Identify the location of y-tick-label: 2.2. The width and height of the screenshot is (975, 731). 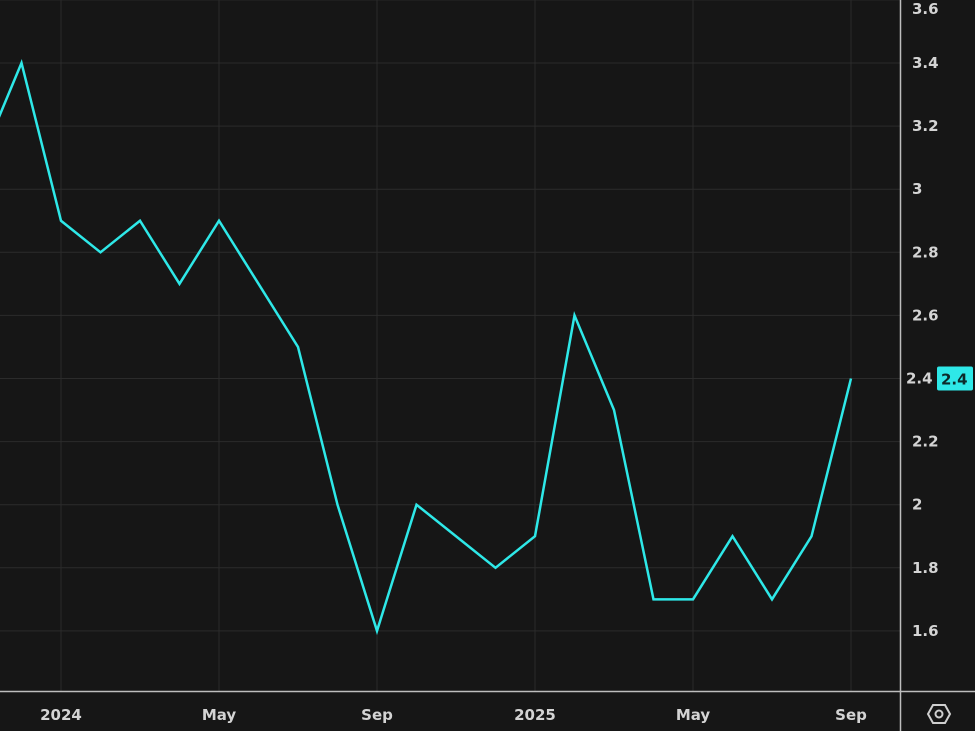
(925, 442).